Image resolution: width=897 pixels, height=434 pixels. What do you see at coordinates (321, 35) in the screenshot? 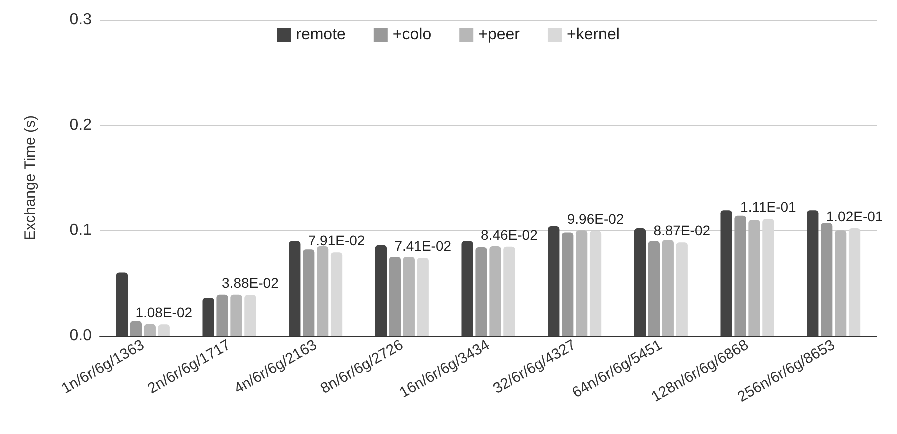
I see `legend-label: remote` at bounding box center [321, 35].